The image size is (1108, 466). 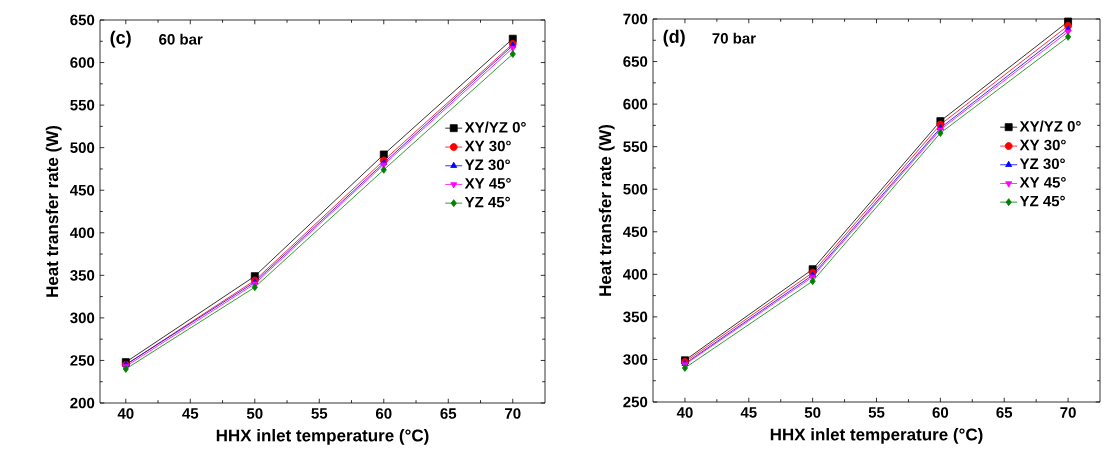 What do you see at coordinates (674, 38) in the screenshot?
I see `annotation: (d)` at bounding box center [674, 38].